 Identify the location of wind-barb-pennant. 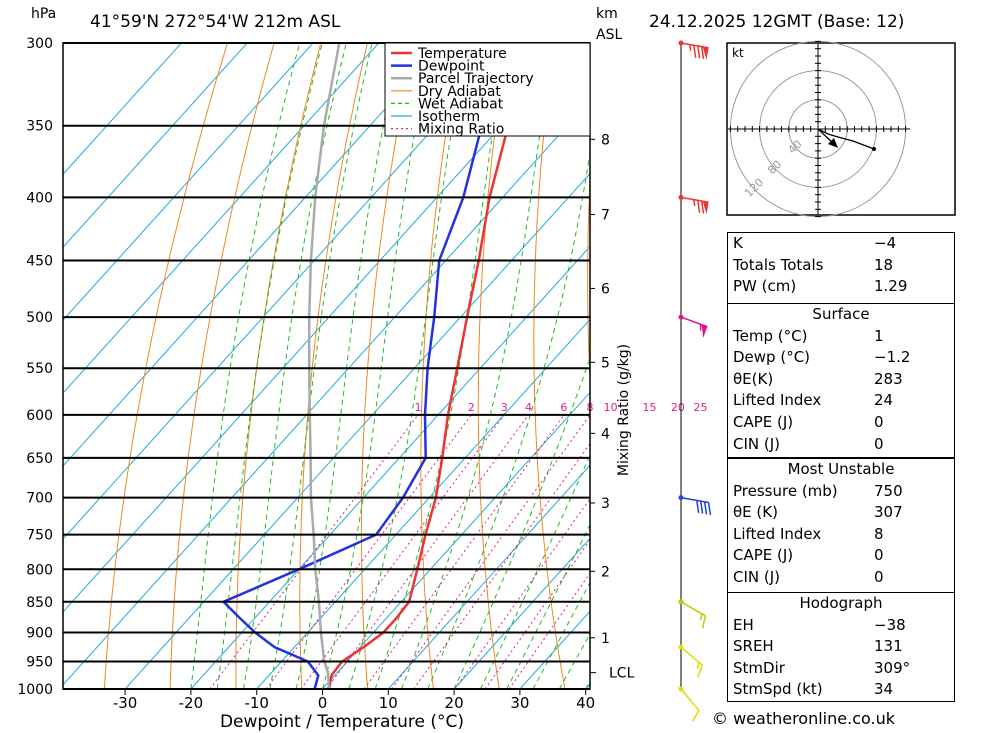
(704, 331).